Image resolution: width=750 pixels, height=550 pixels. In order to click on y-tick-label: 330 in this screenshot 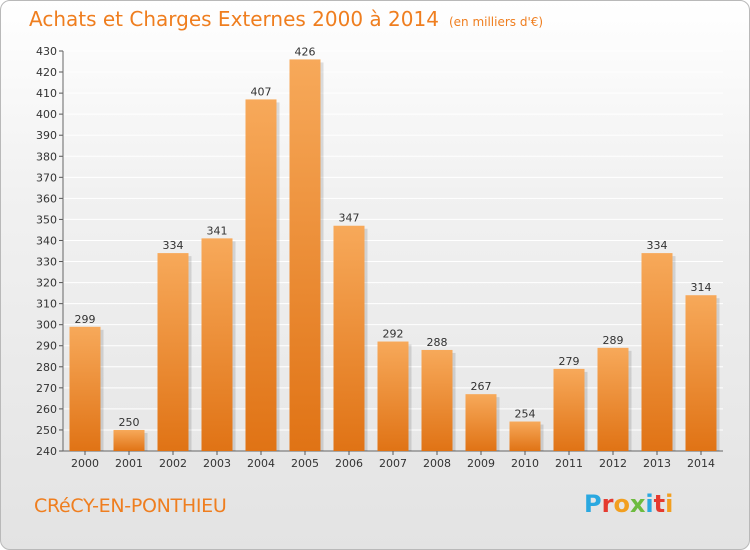, I will do `click(46, 262)`.